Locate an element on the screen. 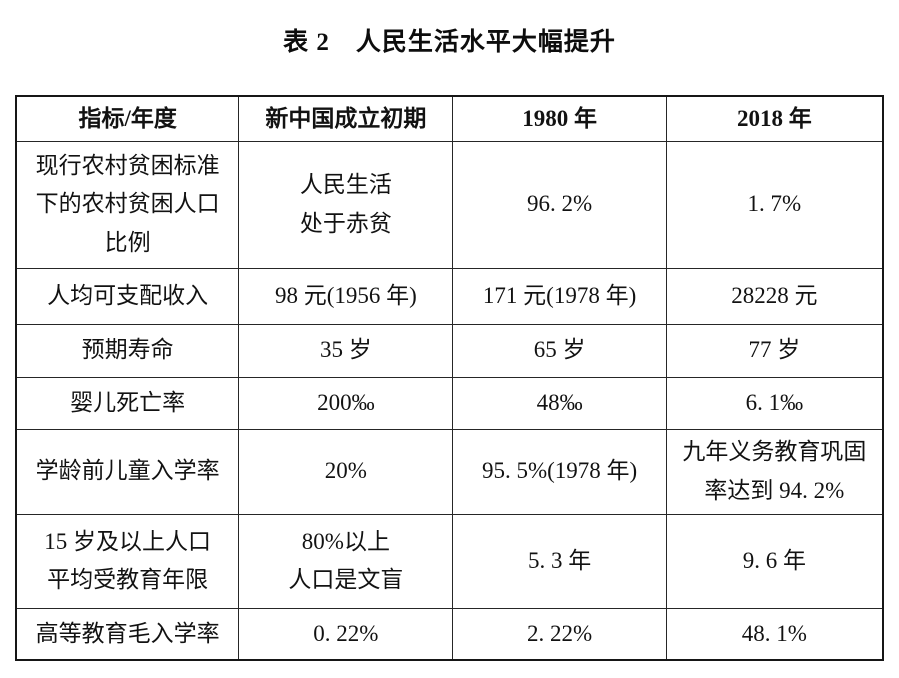 Image resolution: width=899 pixels, height=678 pixels. table-cell: 2. 22% is located at coordinates (559, 634).